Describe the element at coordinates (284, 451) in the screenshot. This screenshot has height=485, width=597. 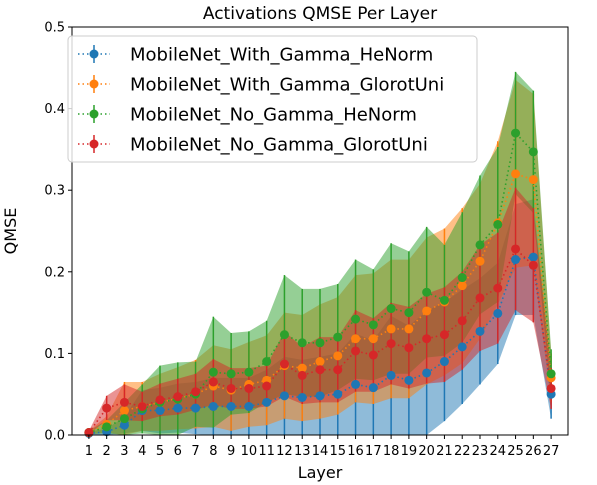
I see `x-tick-label: 12` at that location.